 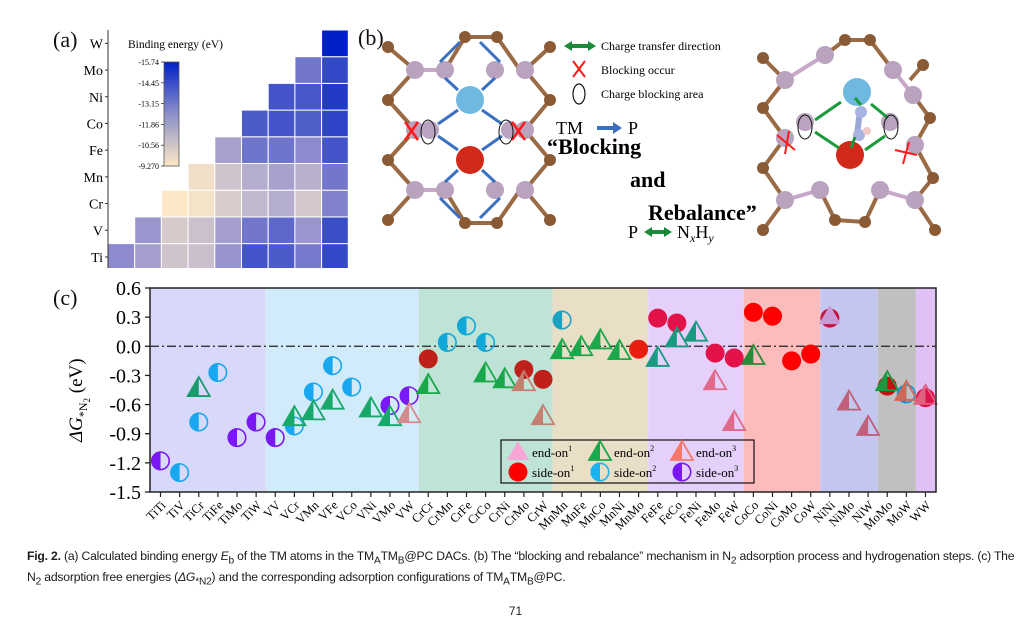 I want to click on point-side-on1-coni, so click(x=772, y=316).